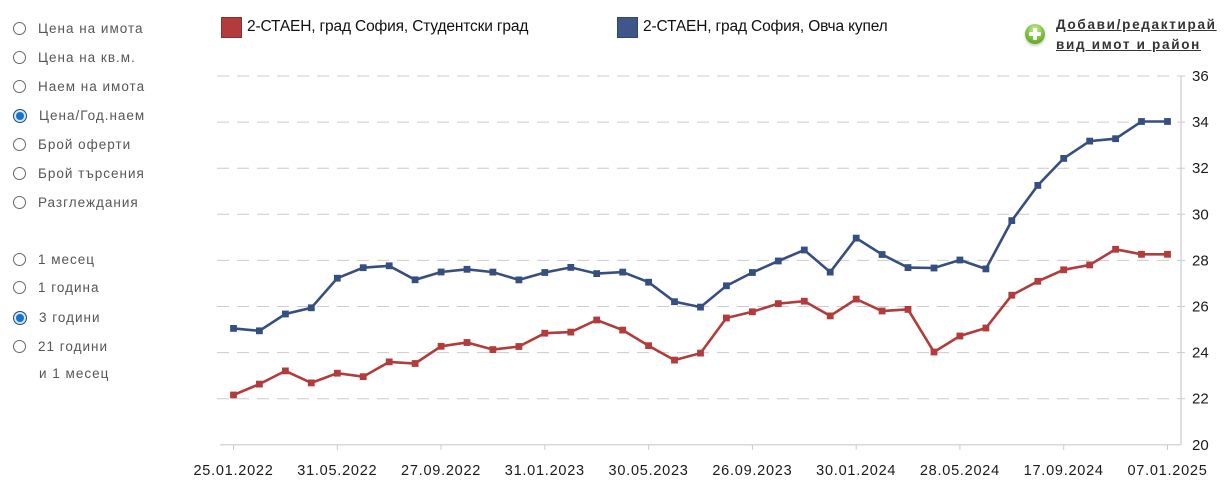  Describe the element at coordinates (1200, 168) in the screenshot. I see `svg-text: 32` at that location.